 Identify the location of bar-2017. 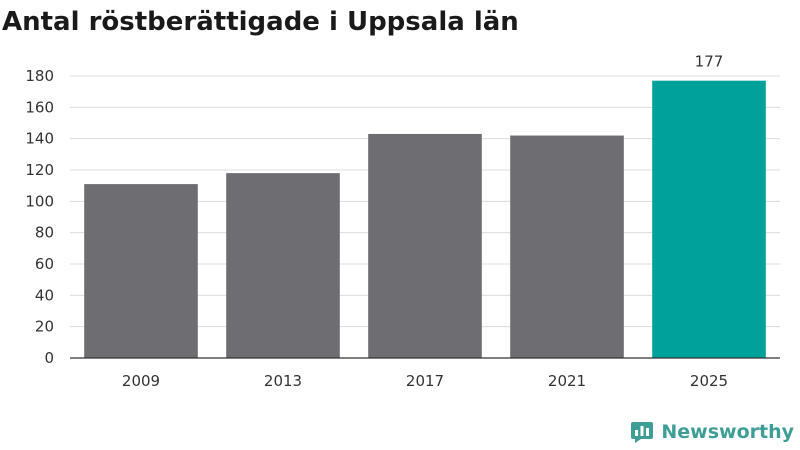
(425, 245).